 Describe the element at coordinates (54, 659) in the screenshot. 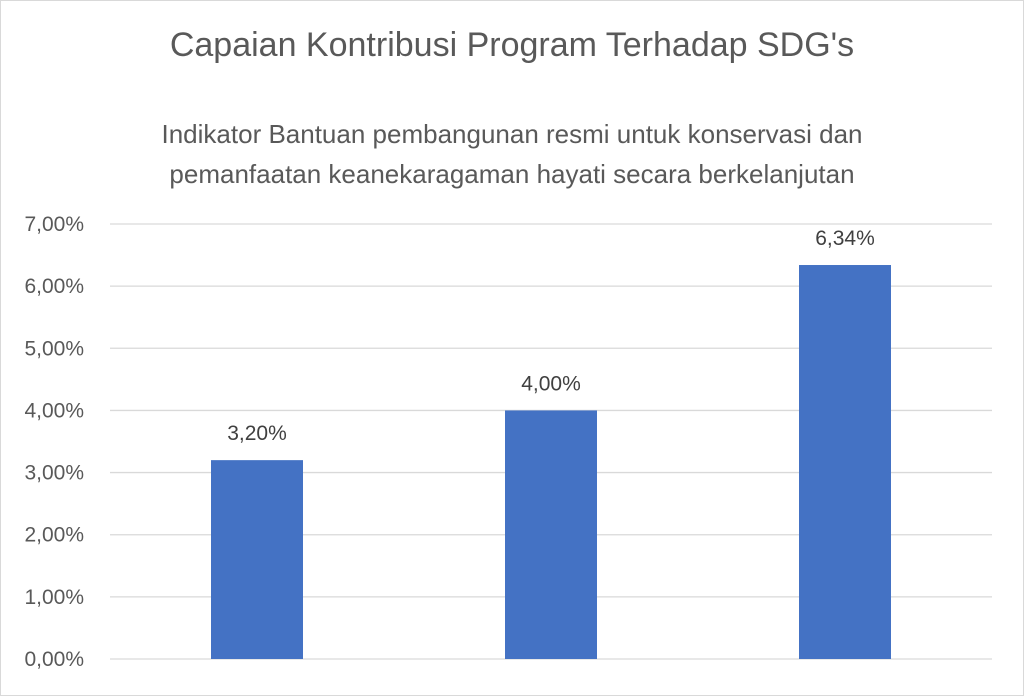

I see `y-tick-label: 0,00%` at that location.